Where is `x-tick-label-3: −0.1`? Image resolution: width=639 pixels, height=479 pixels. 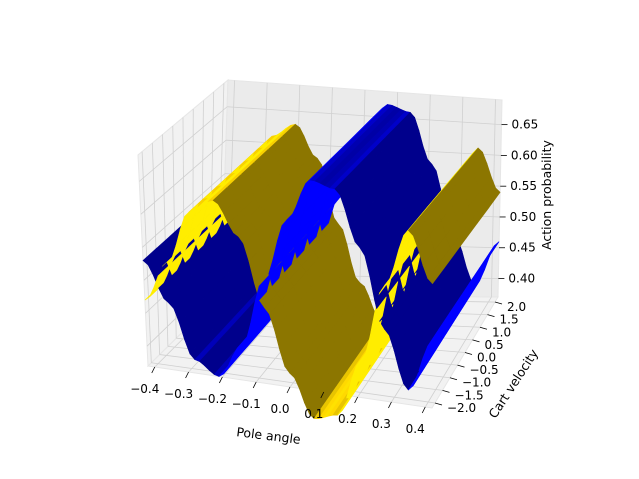
x-tick-label-3: −0.1 is located at coordinates (246, 404).